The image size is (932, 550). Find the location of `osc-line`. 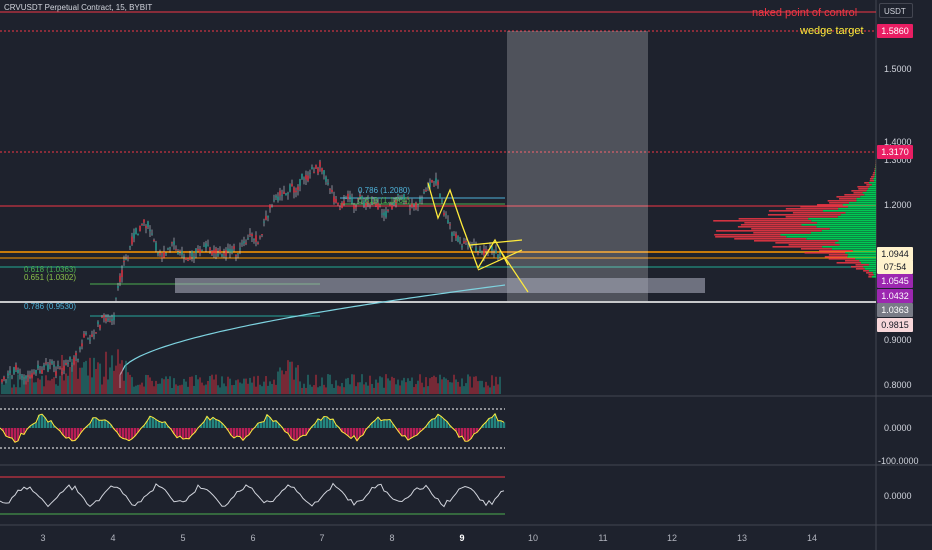

osc-line is located at coordinates (252, 427).